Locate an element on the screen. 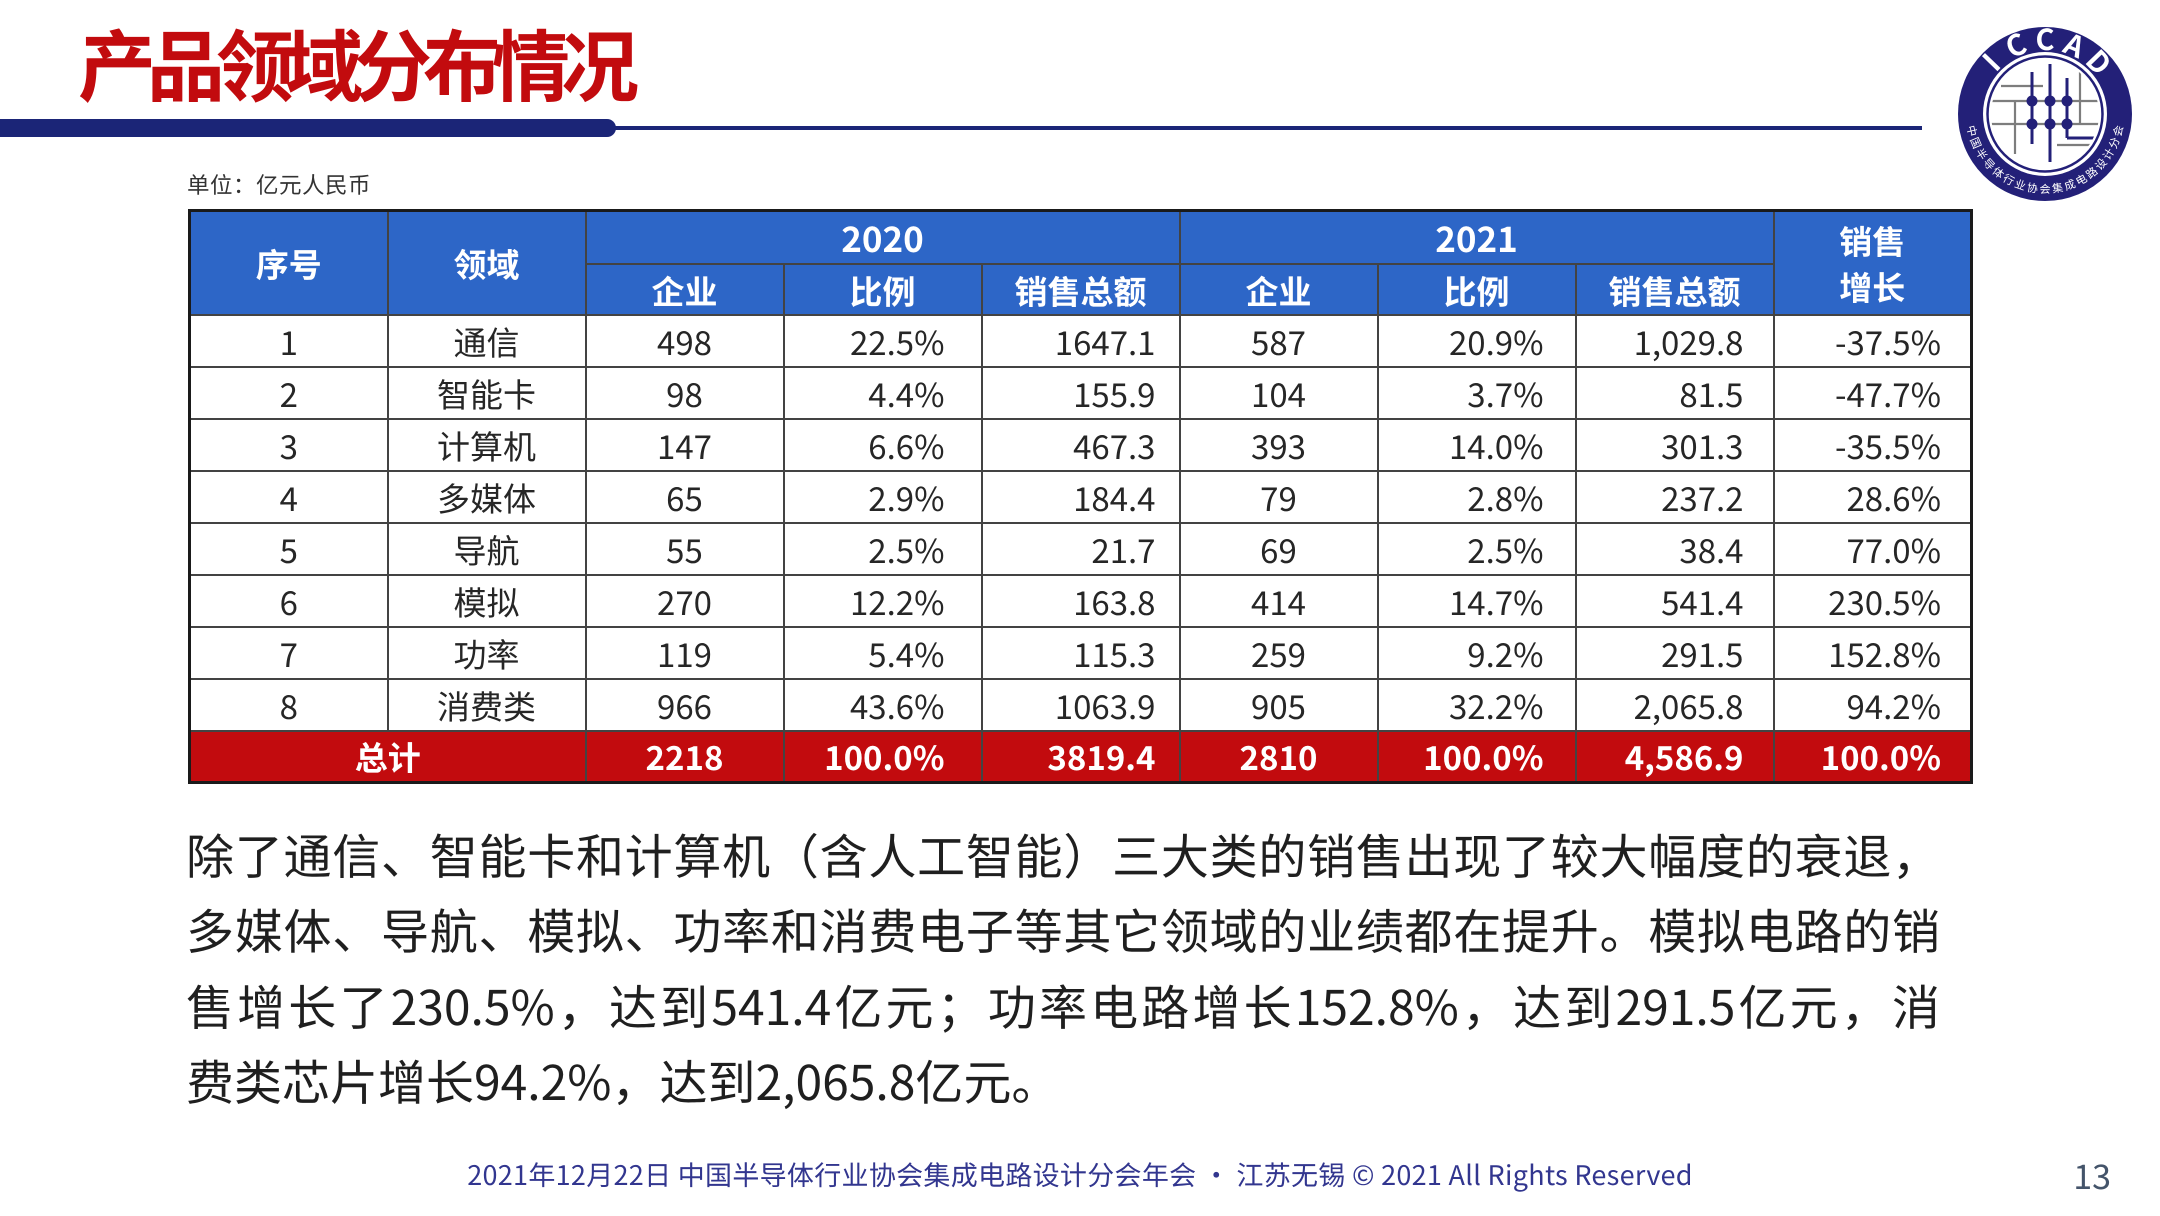 This screenshot has height=1216, width=2160. cell-total-enterprises-2020: 2218 is located at coordinates (684, 756).